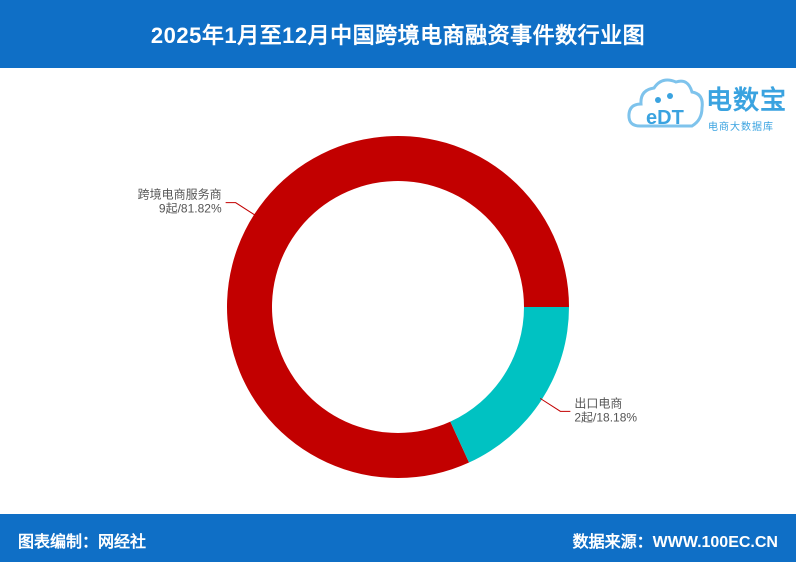 The width and height of the screenshot is (796, 562). Describe the element at coordinates (180, 194) in the screenshot. I see `slice-label: 跨境电商服务商` at that location.